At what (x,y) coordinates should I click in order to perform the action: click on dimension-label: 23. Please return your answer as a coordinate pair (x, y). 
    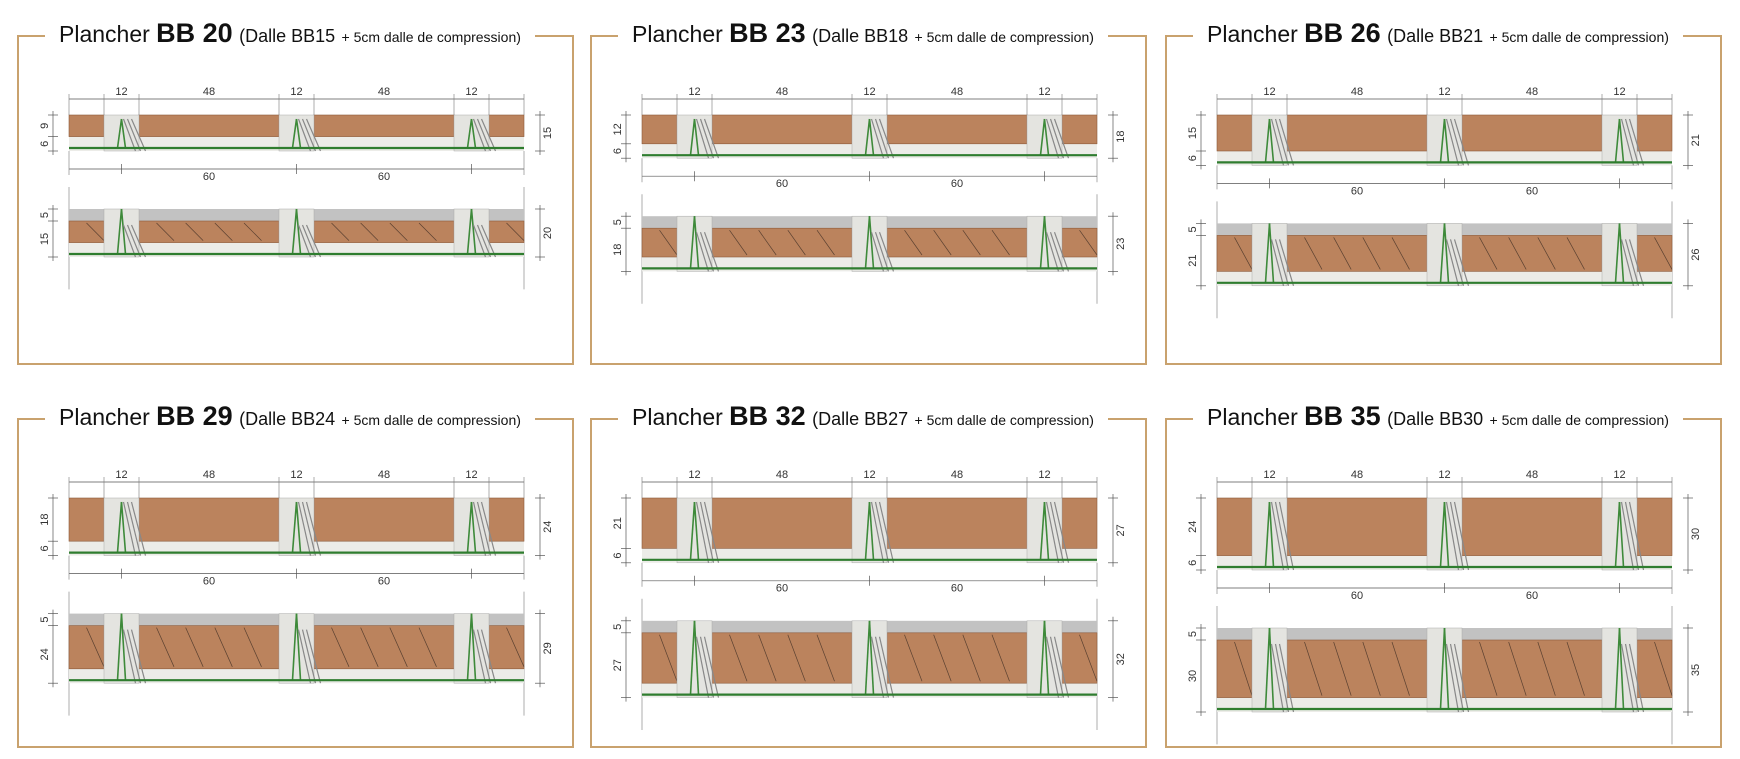
    Looking at the image, I should click on (1121, 244).